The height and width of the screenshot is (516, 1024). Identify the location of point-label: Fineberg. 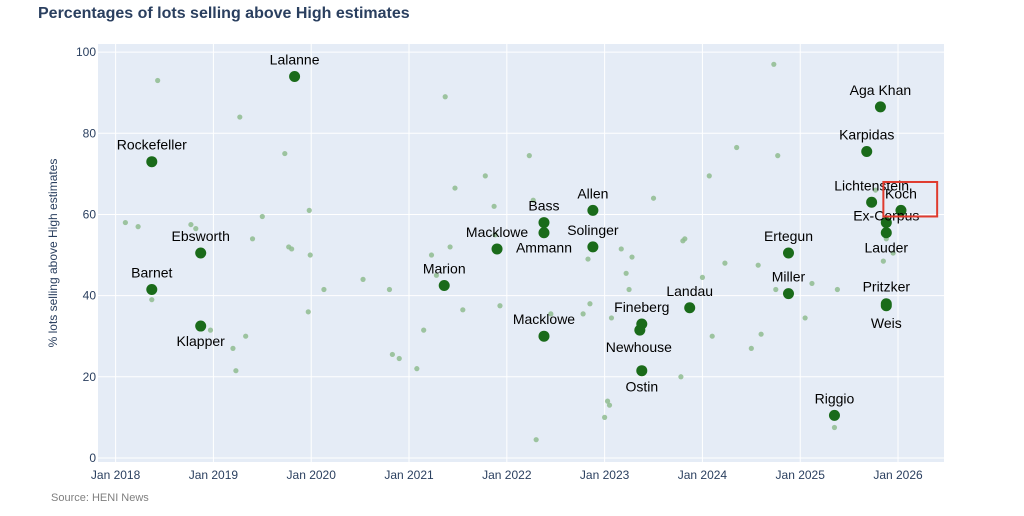
(641, 307).